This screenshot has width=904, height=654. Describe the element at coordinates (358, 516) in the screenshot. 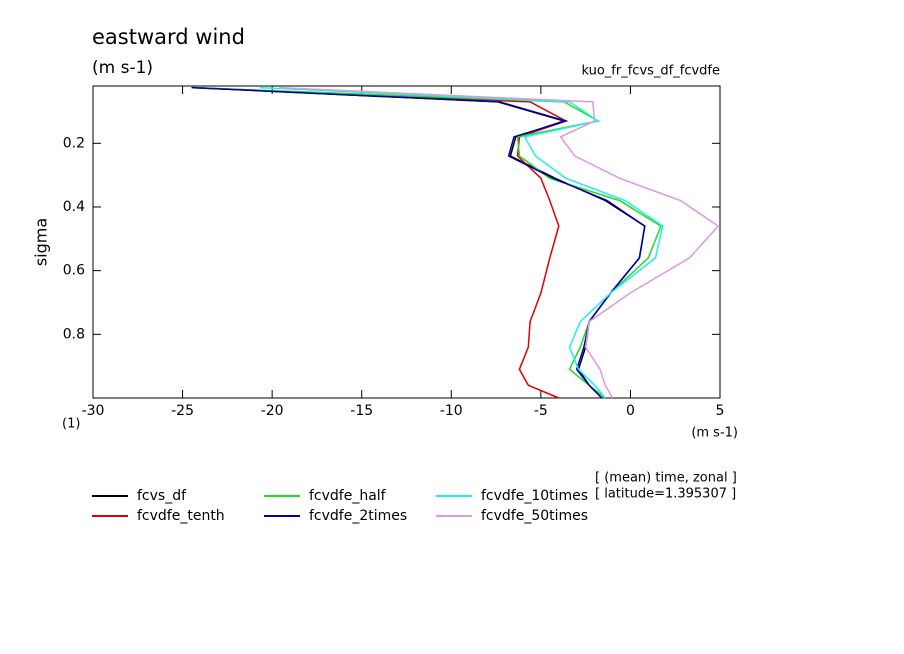

I see `legend-label: fcvdfe_2times` at that location.